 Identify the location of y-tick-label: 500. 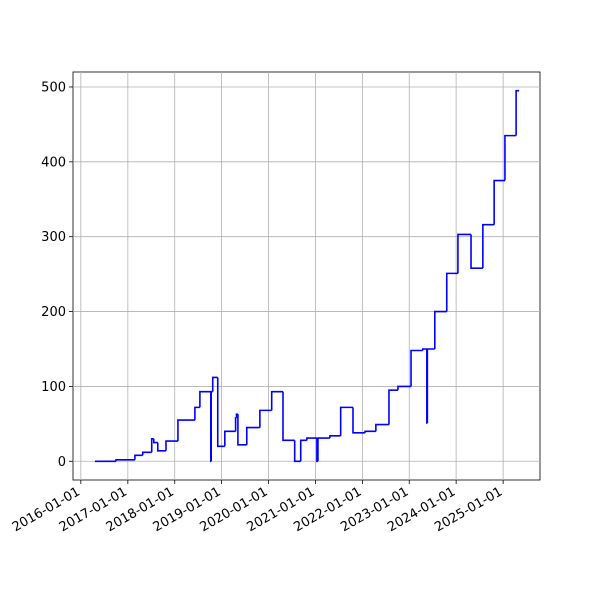
(53, 87).